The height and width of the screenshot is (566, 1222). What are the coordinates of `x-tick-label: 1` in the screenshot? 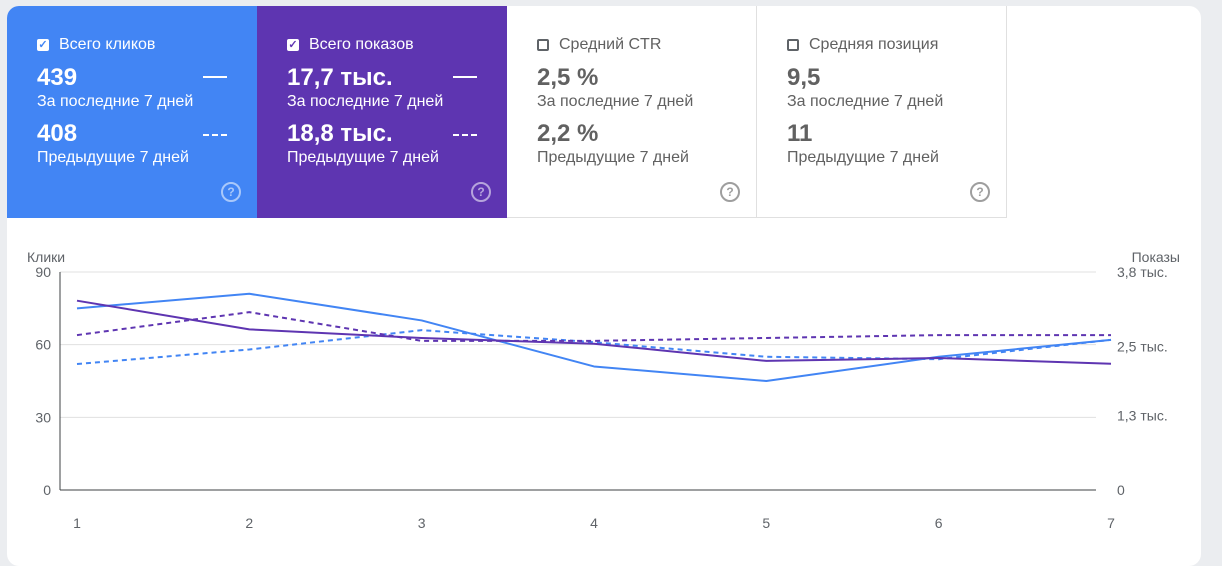 It's located at (77, 523).